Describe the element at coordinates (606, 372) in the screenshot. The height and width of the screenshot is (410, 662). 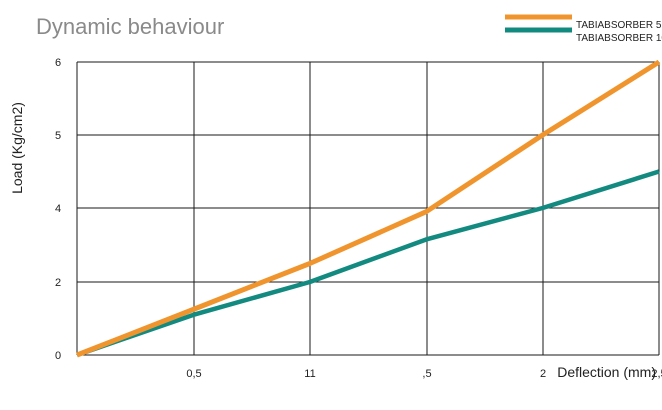
I see `x-axis-label: Deflection (mm)` at that location.